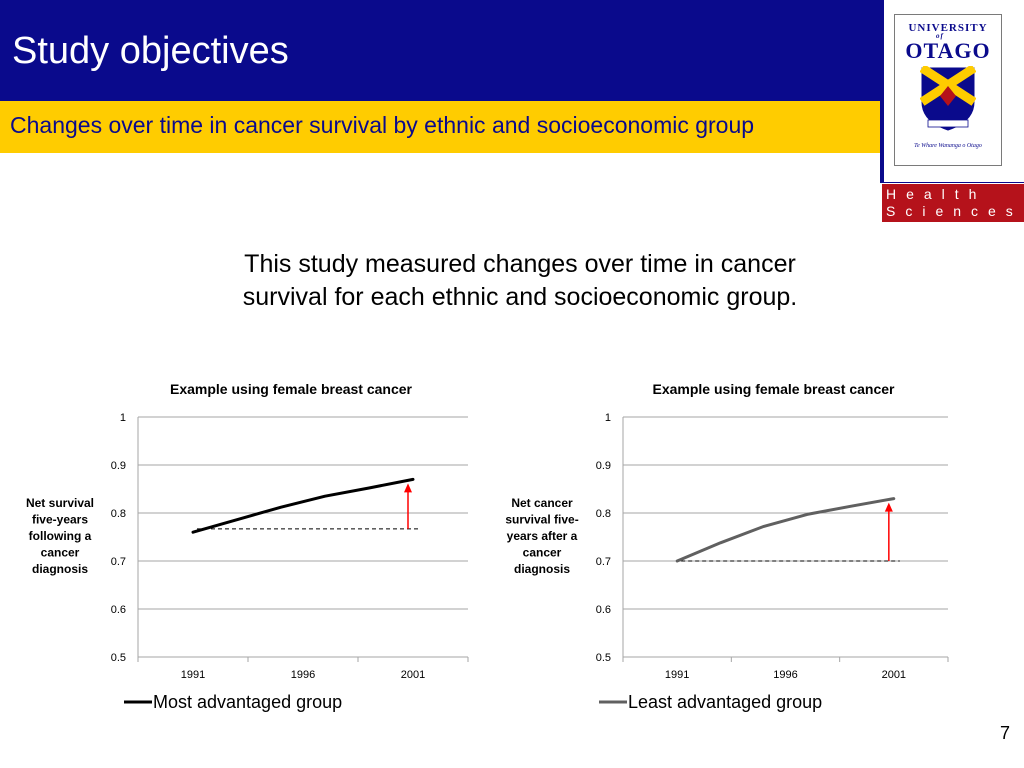 The image size is (1024, 768). Describe the element at coordinates (954, 211) in the screenshot. I see `health-sciences-line2: Sciences` at that location.